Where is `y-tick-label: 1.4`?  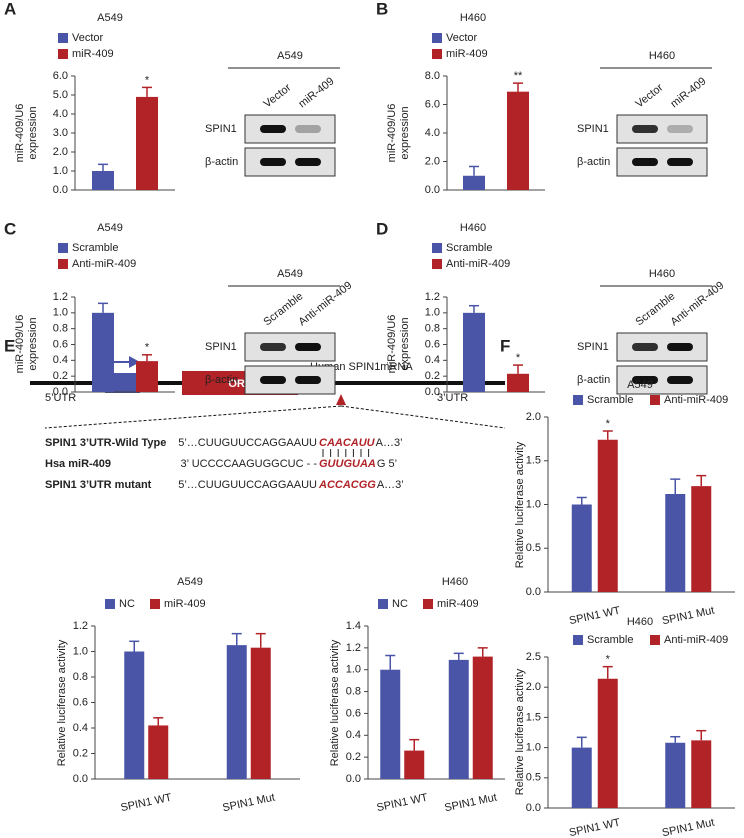
y-tick-label: 1.4 is located at coordinates (353, 626).